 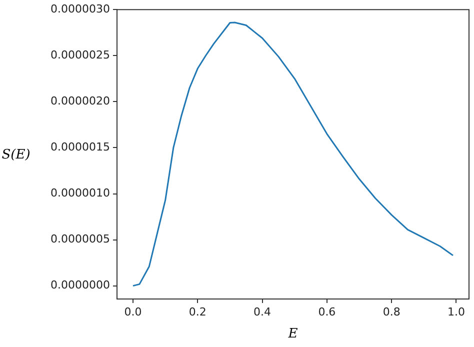 What do you see at coordinates (80, 239) in the screenshot?
I see `y-tick-label: 0.0000005` at bounding box center [80, 239].